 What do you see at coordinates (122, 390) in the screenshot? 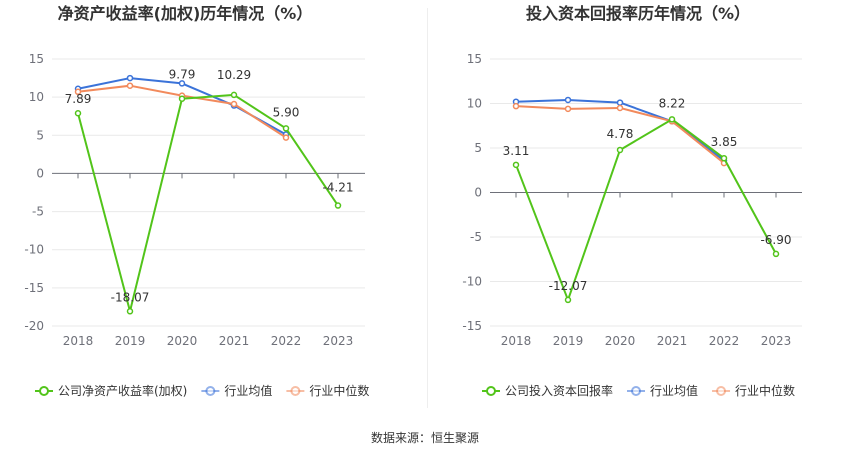
I see `legend-label: 公司净资产收益率(加权)` at bounding box center [122, 390].